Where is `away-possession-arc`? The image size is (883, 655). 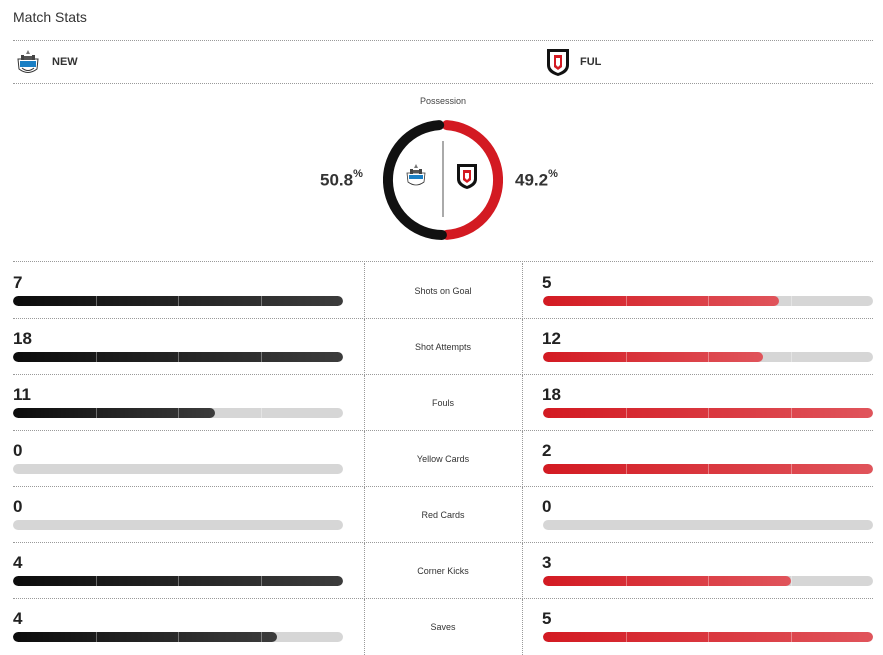 away-possession-arc is located at coordinates (472, 180).